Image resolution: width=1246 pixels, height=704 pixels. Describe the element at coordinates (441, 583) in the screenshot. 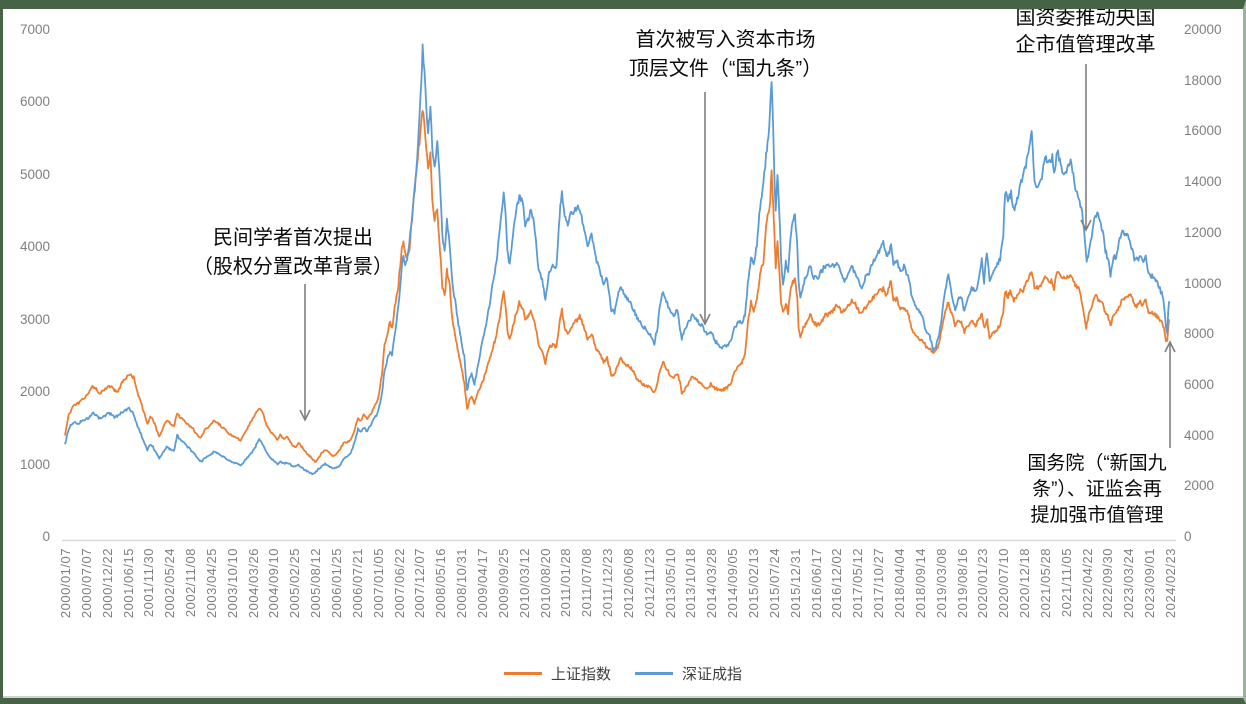

I see `x-axis-tick-label: 2008/05/16` at that location.